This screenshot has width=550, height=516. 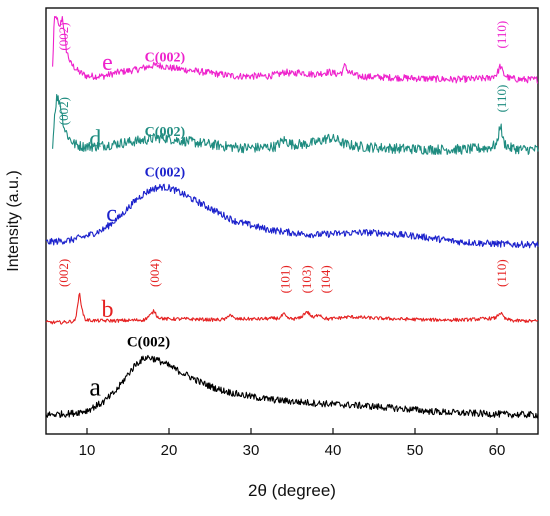 What do you see at coordinates (292, 308) in the screenshot?
I see `series-line-b` at bounding box center [292, 308].